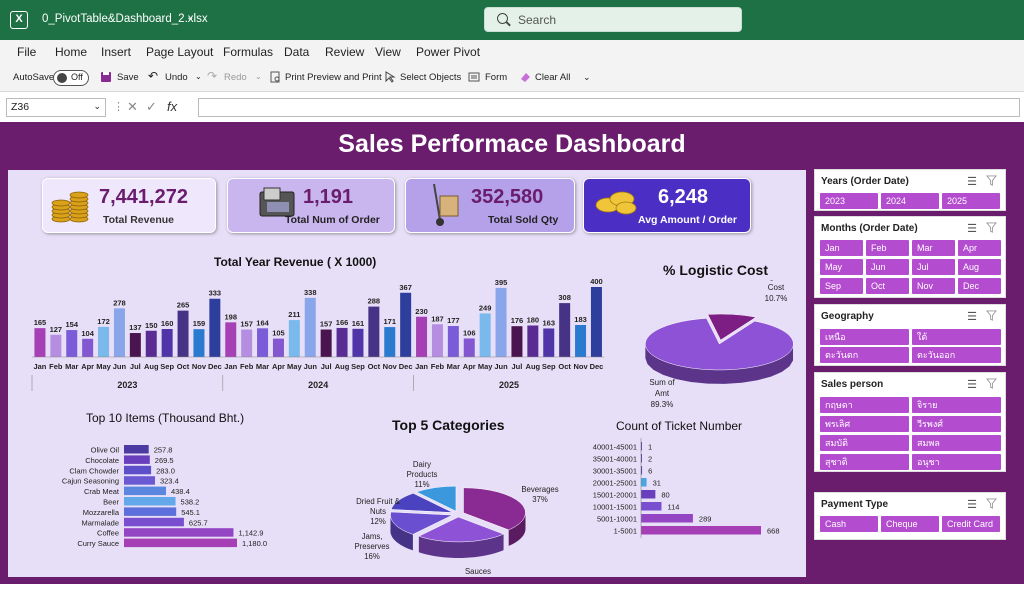 This screenshot has height=591, width=1024. Describe the element at coordinates (910, 524) in the screenshot. I see `slicer-item-cheque: Cheque` at that location.